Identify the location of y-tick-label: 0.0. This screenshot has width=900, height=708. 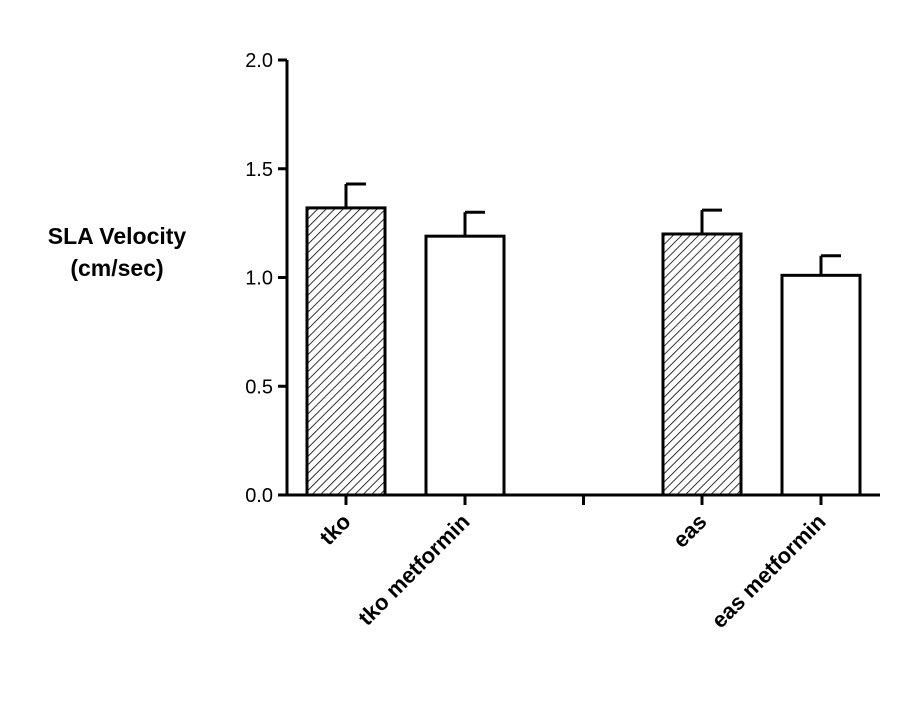
(259, 496).